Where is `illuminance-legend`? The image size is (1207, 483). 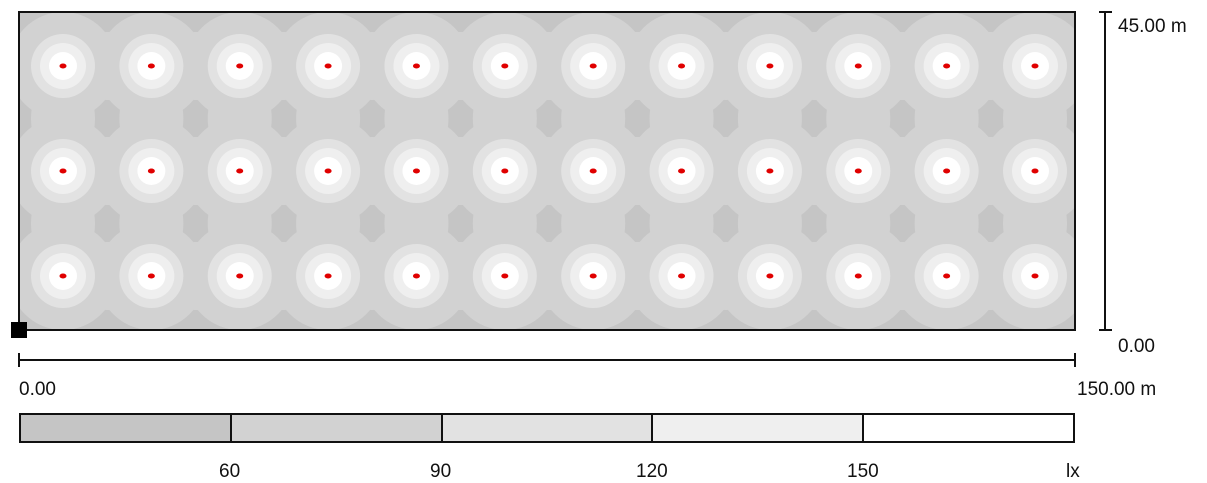 illuminance-legend is located at coordinates (547, 428).